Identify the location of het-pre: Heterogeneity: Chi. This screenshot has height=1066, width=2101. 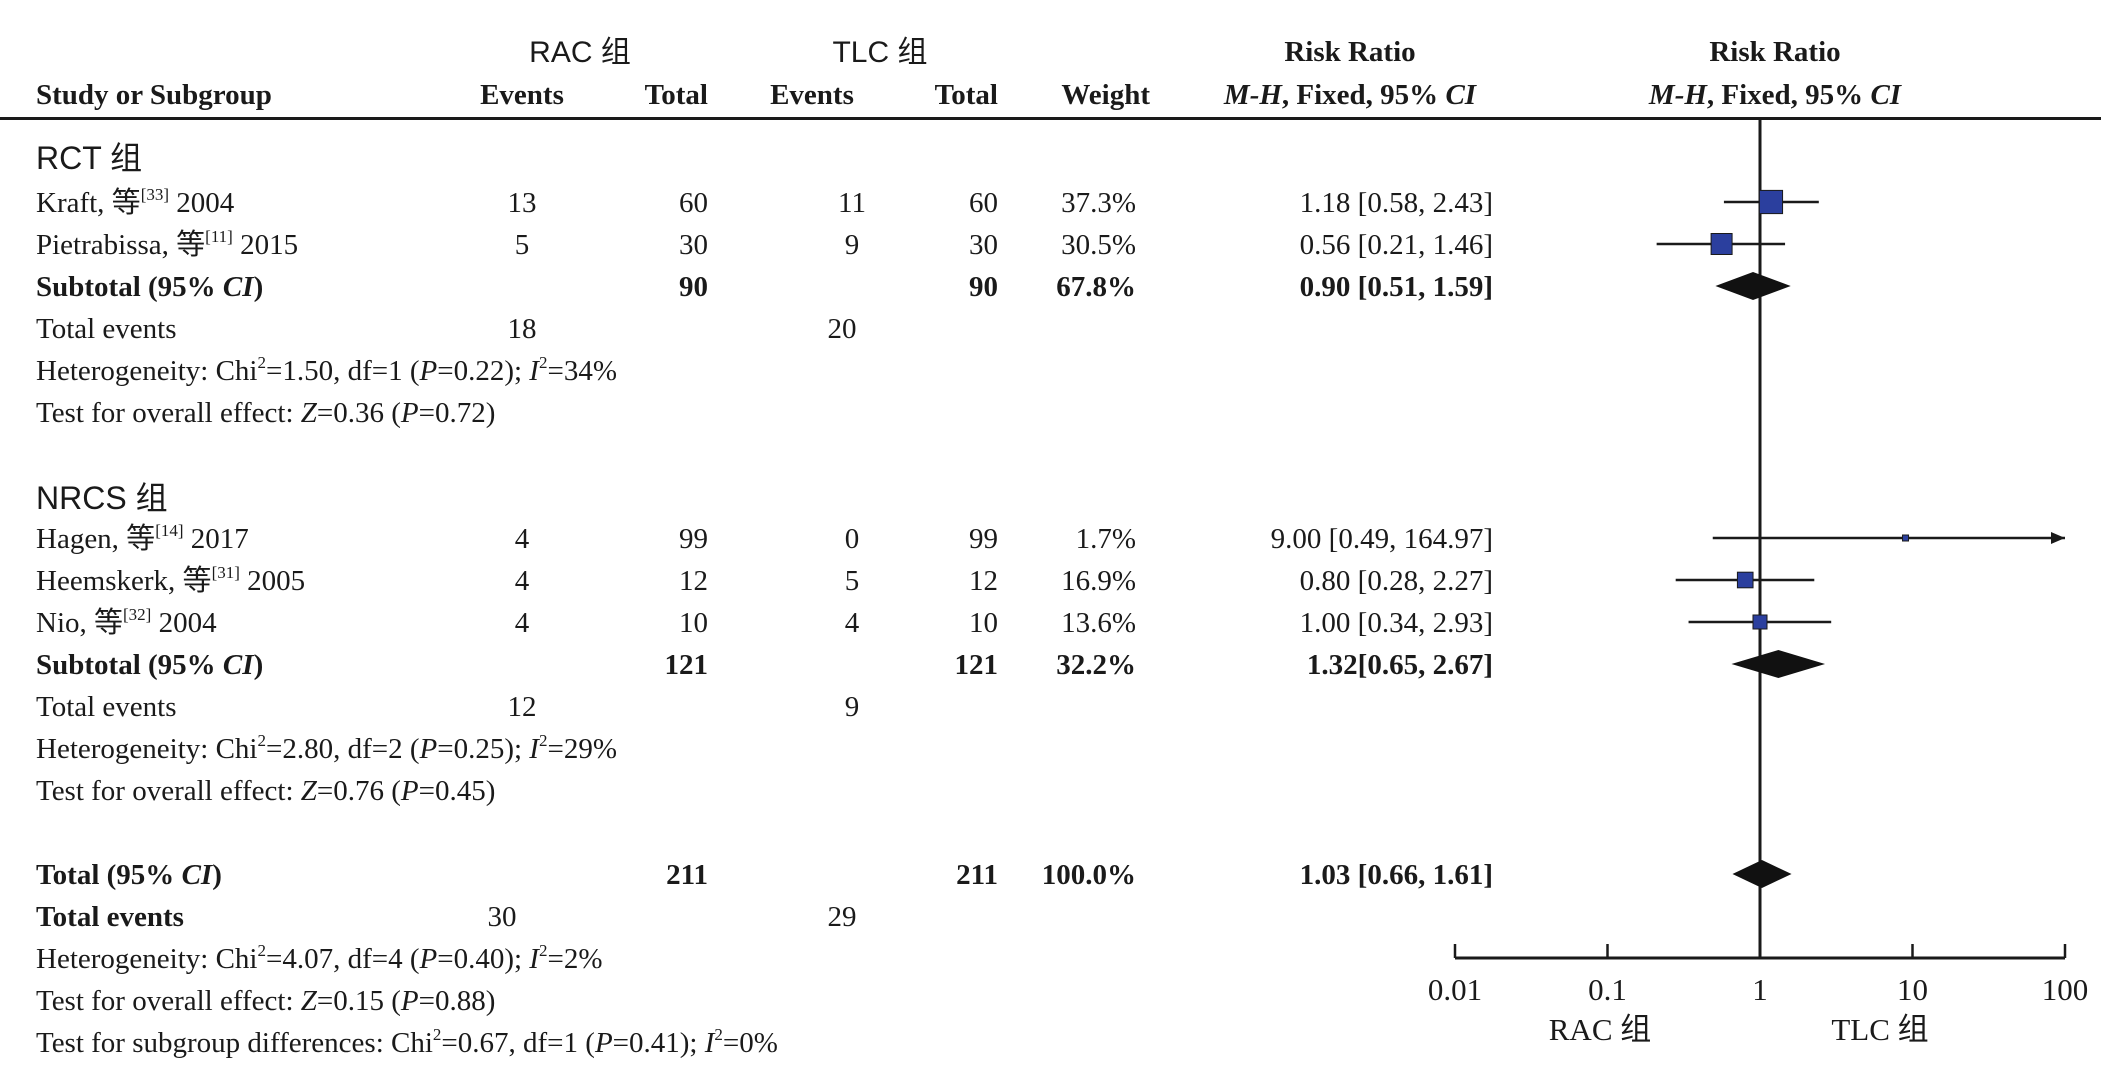
(147, 371).